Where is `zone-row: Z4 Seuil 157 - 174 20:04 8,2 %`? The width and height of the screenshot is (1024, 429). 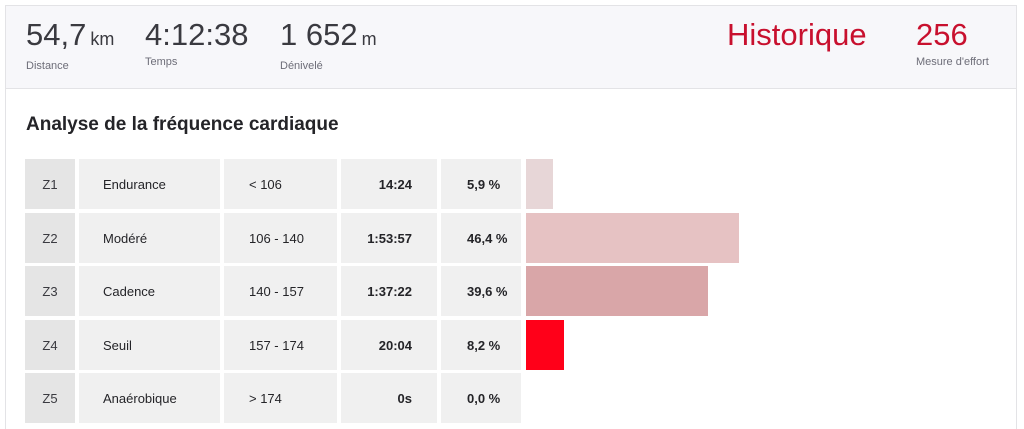 zone-row: Z4 Seuil 157 - 174 20:04 8,2 % is located at coordinates (505, 345).